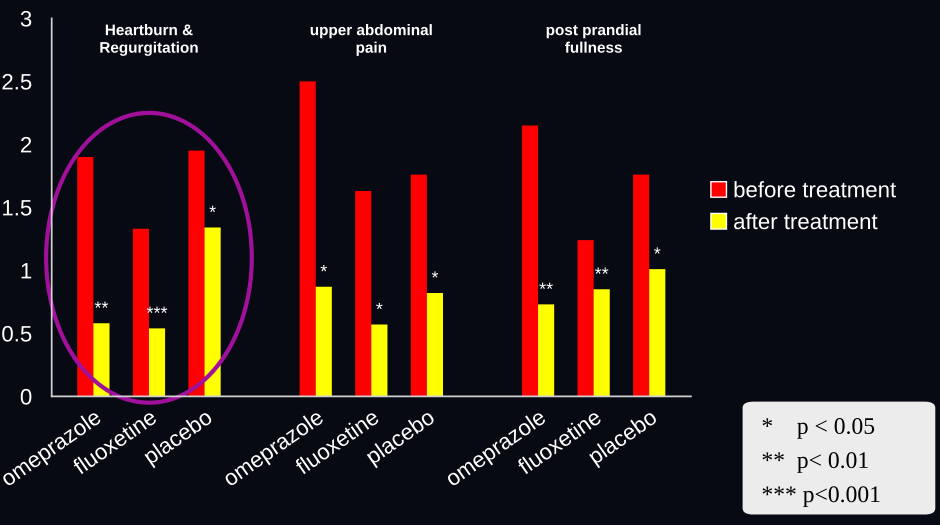  What do you see at coordinates (26, 396) in the screenshot?
I see `y-tick-label: 0` at bounding box center [26, 396].